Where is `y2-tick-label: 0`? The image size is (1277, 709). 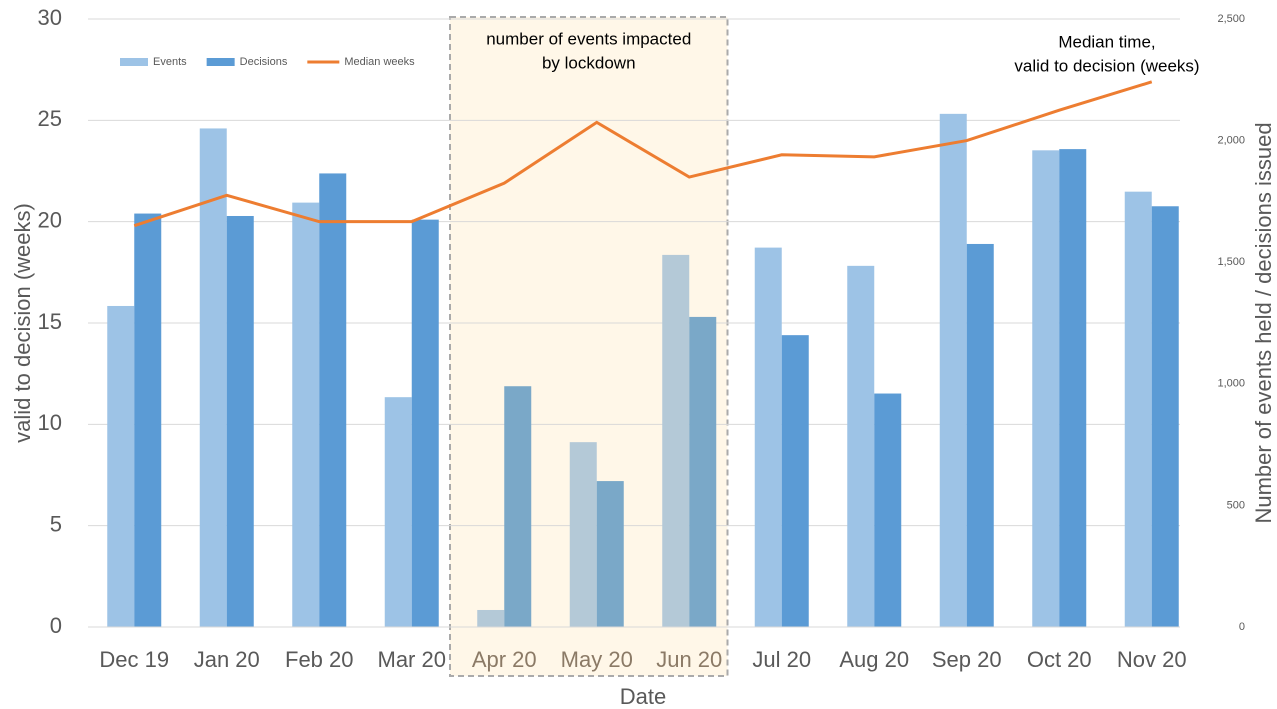
y2-tick-label: 0 is located at coordinates (1242, 627).